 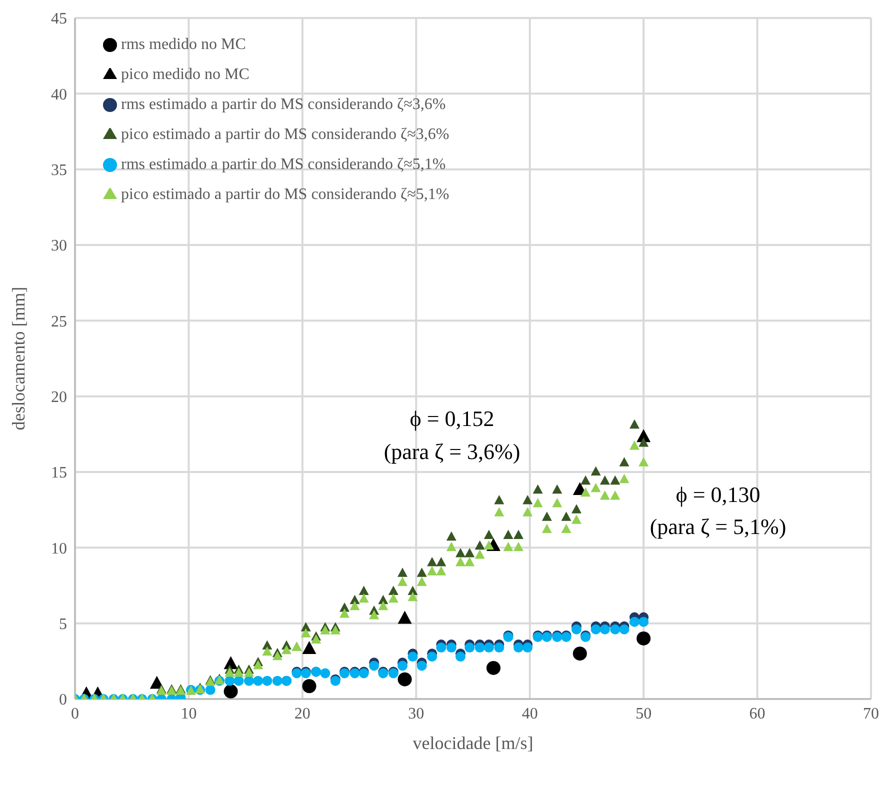 I want to click on y-tick-label: 15, so click(x=59, y=473).